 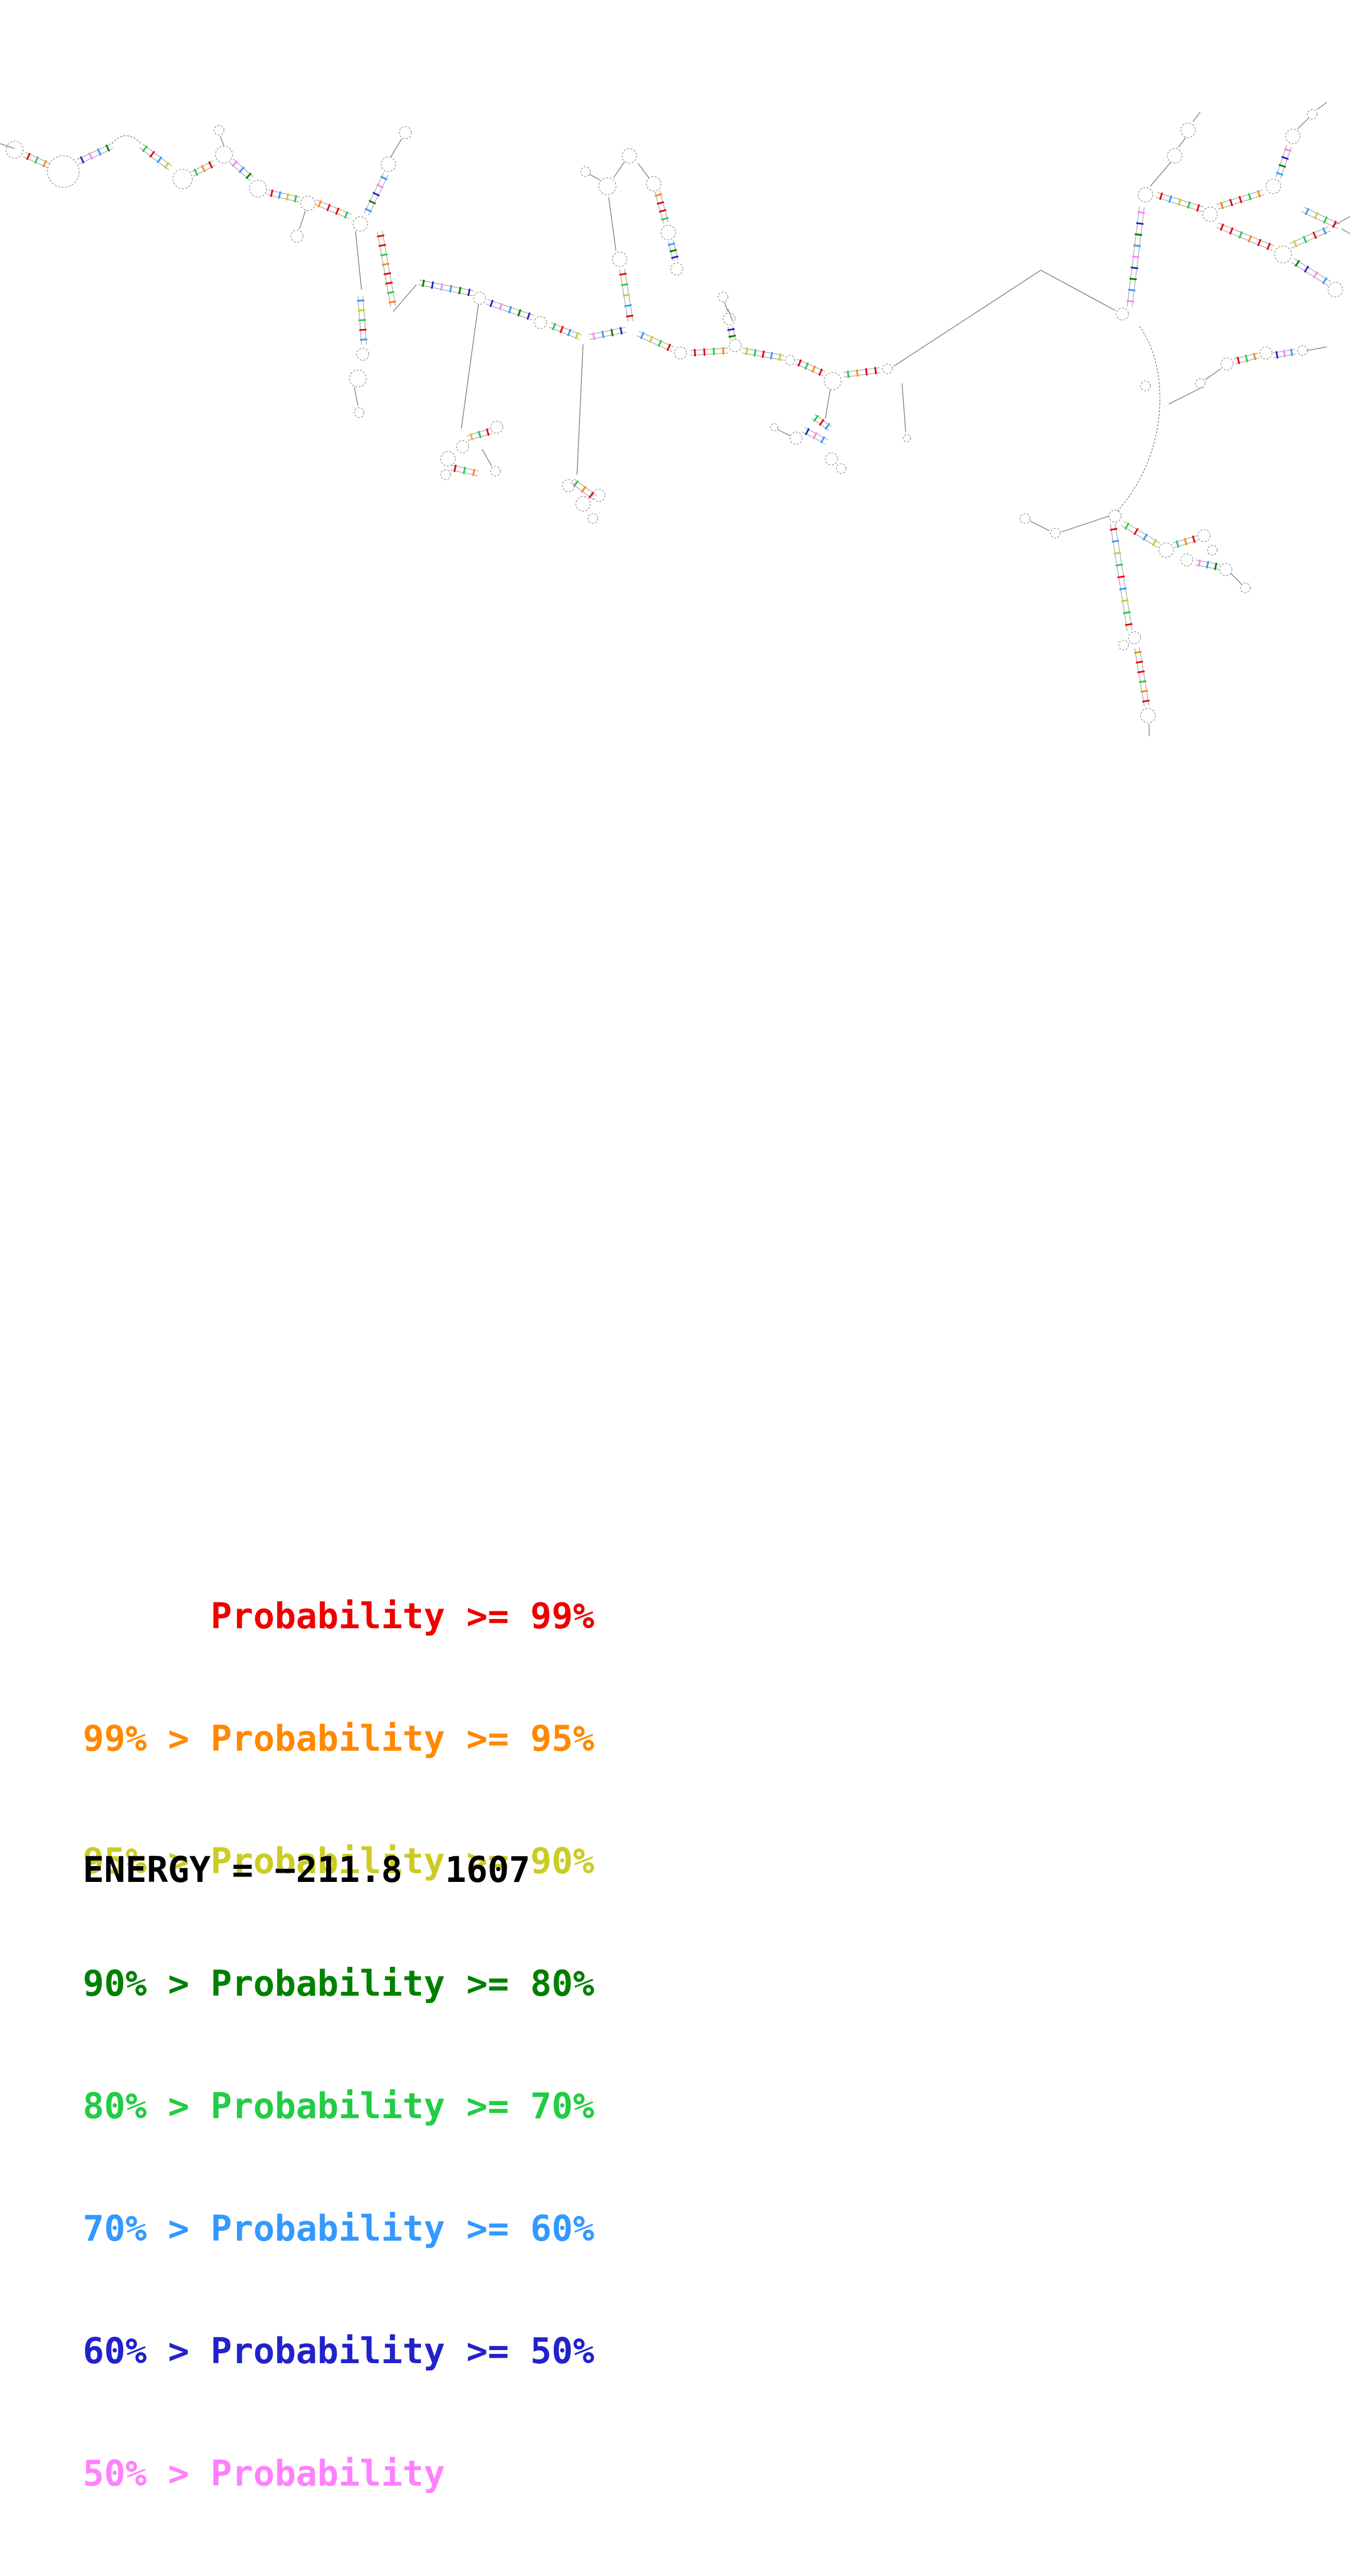 What do you see at coordinates (339, 1984) in the screenshot?
I see `legend-entry-80: 90% > Probability >= 80%` at bounding box center [339, 1984].